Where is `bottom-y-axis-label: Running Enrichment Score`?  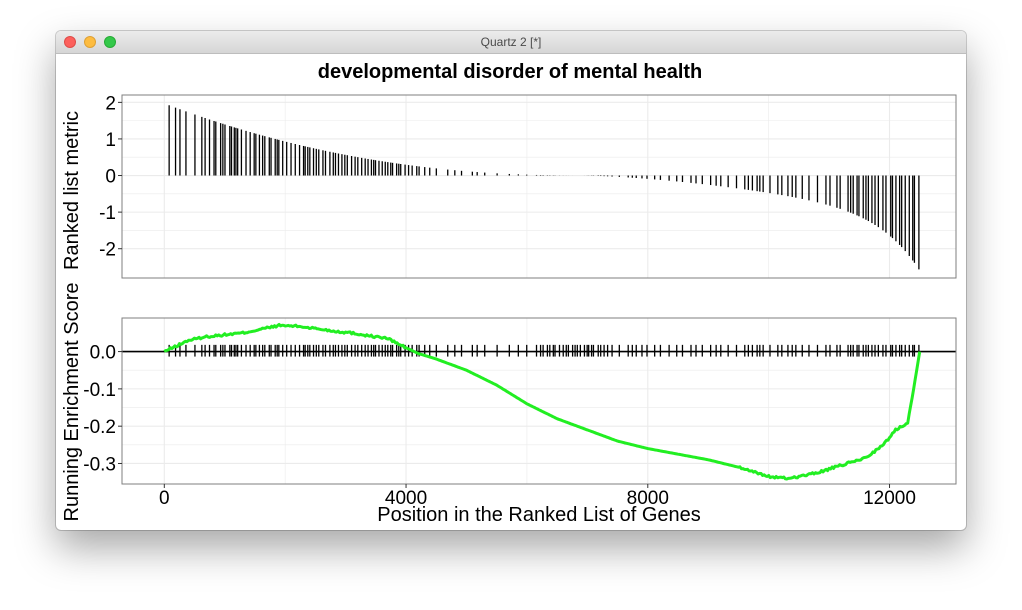
bottom-y-axis-label: Running Enrichment Score is located at coordinates (72, 401).